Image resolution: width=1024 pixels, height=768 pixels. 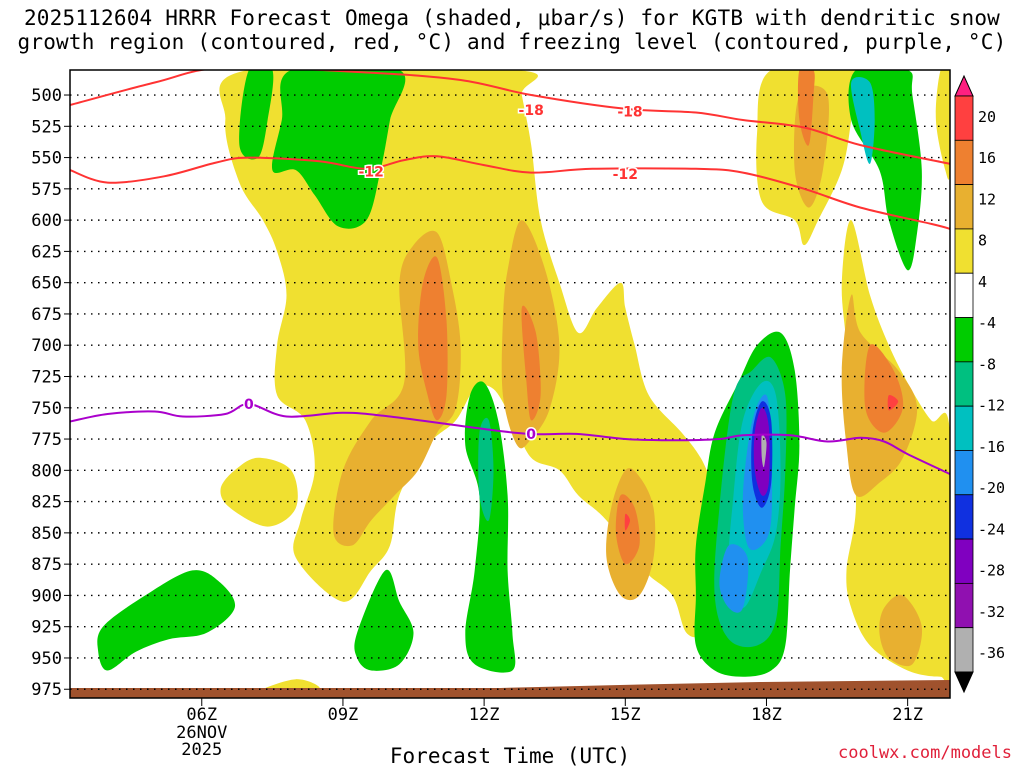 What do you see at coordinates (46, 440) in the screenshot?
I see `y-tick-label-775: 775` at bounding box center [46, 440].